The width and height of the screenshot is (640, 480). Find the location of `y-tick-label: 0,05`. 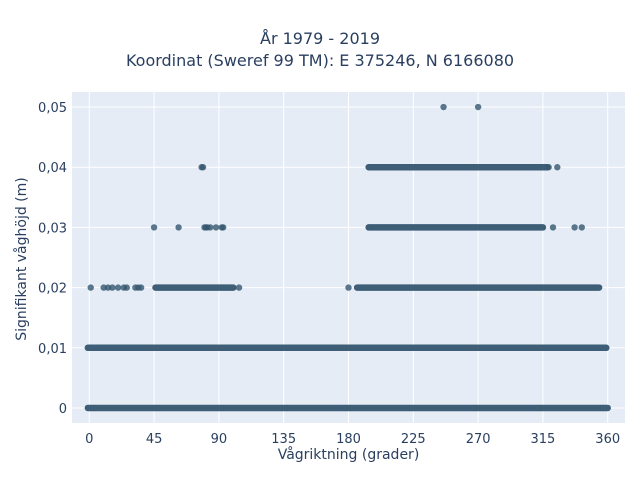

y-tick-label: 0,05 is located at coordinates (52, 108).